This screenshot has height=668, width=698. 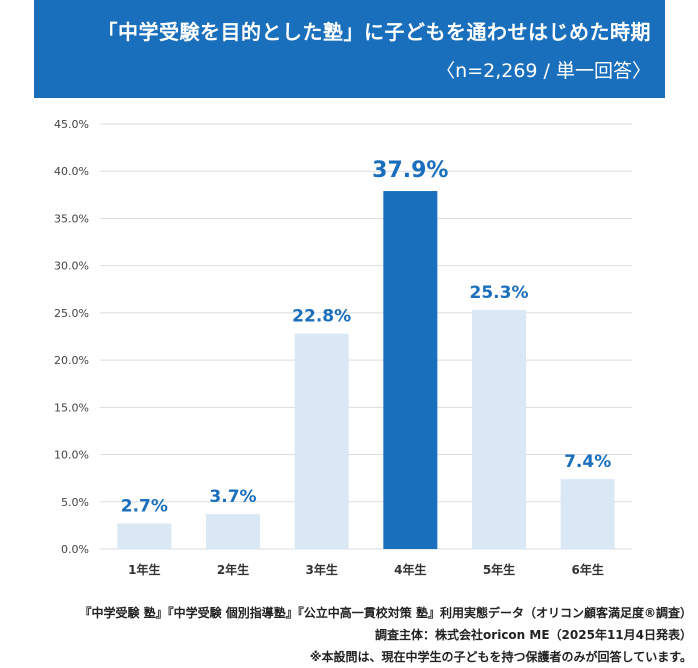 I want to click on y-tick-label: 30.0%, so click(x=71, y=266).